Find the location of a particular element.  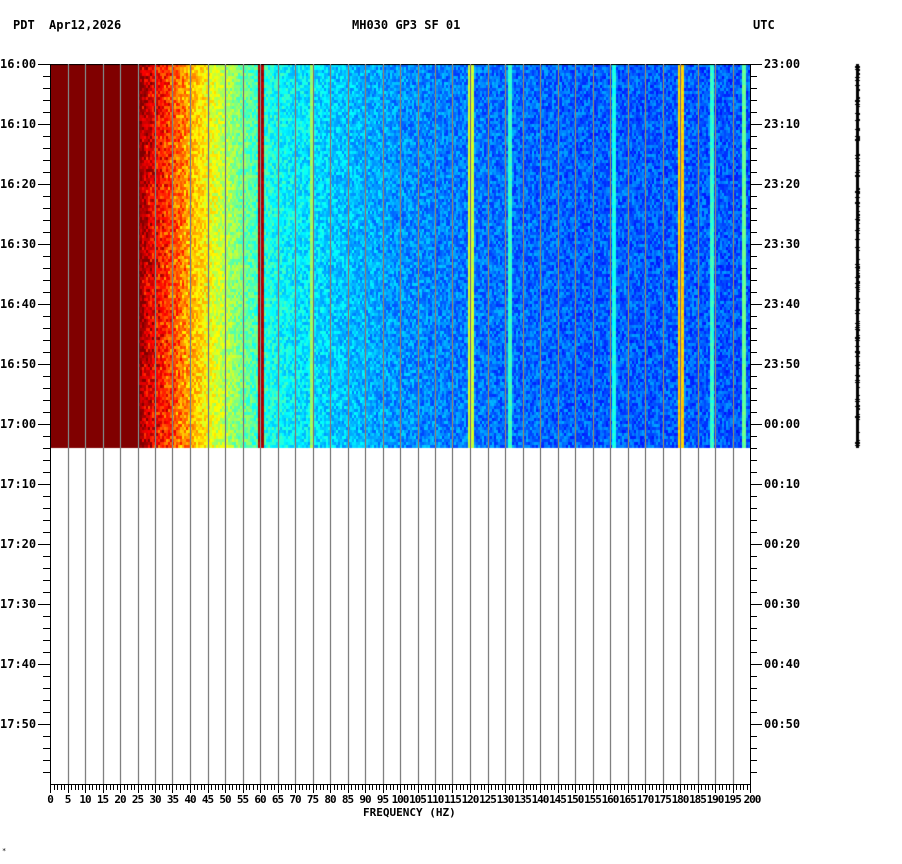

frequency-tick-label: 170 is located at coordinates (645, 799).